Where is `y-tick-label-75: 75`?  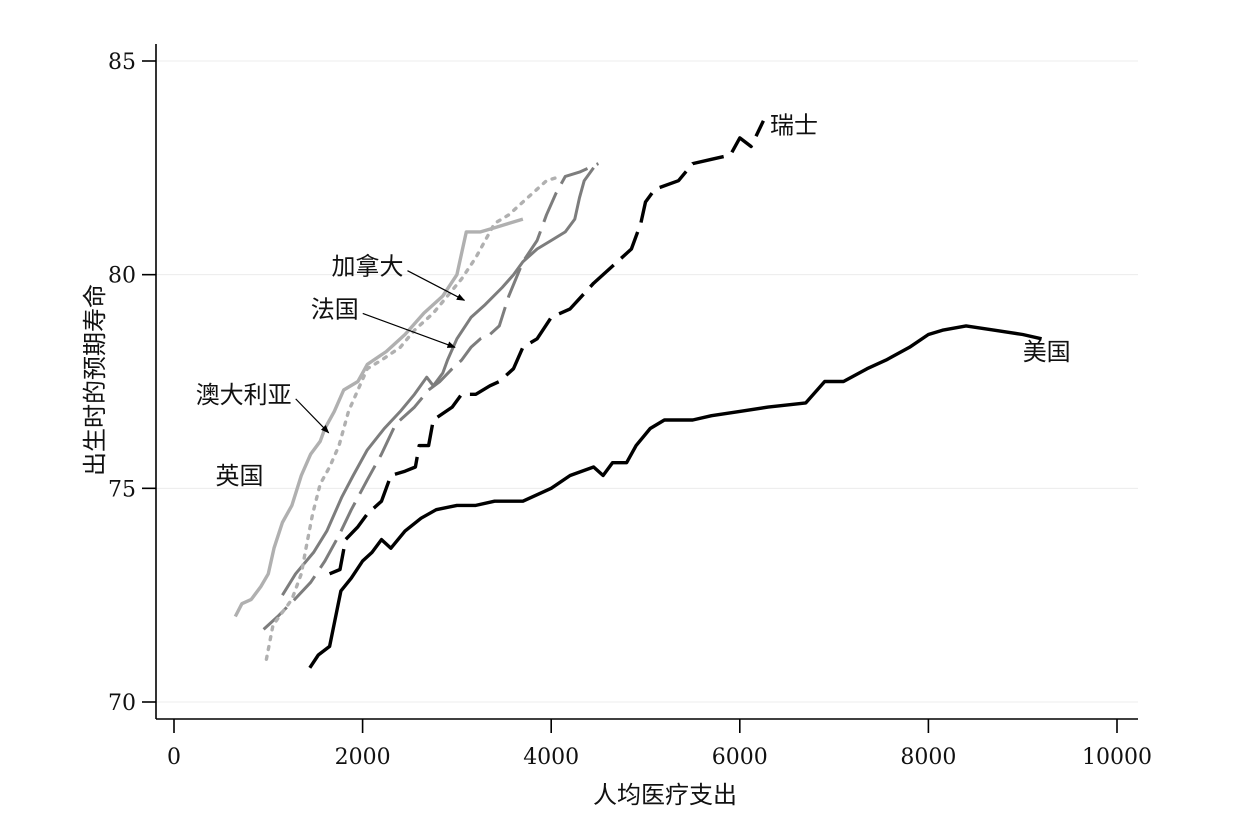
y-tick-label-75: 75 is located at coordinates (122, 489).